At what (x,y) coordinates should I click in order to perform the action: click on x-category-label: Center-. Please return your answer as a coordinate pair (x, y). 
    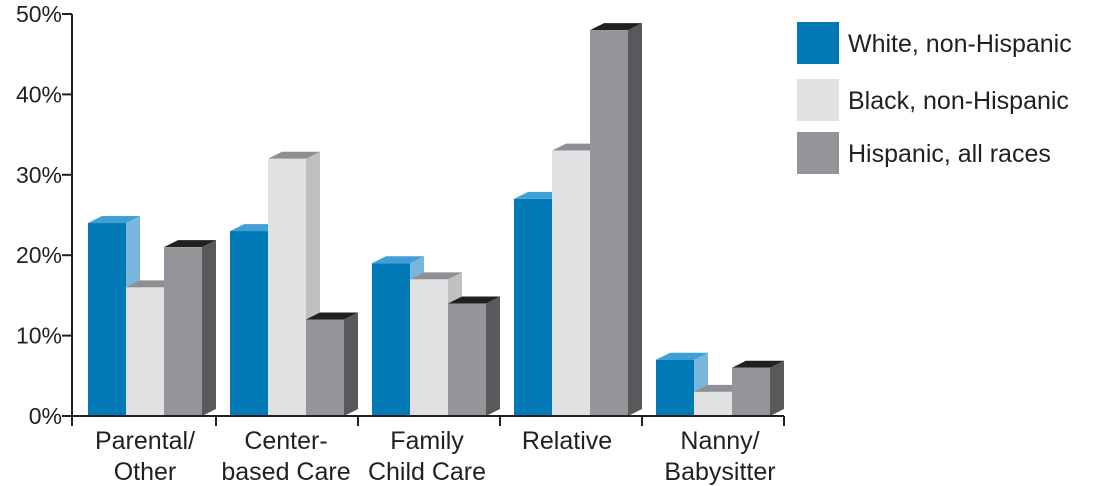
    Looking at the image, I should click on (285, 441).